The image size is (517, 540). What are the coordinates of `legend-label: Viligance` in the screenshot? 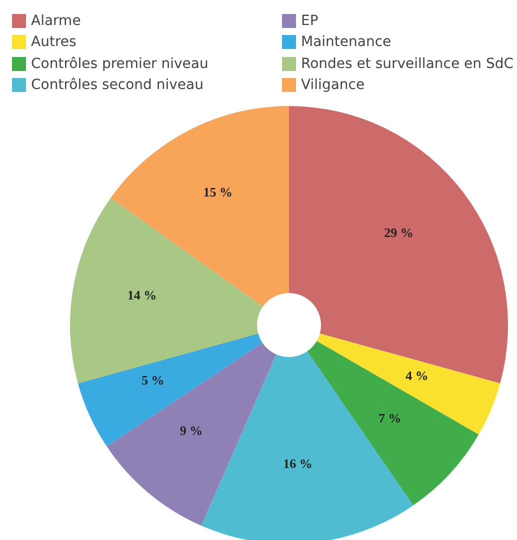 It's located at (333, 85).